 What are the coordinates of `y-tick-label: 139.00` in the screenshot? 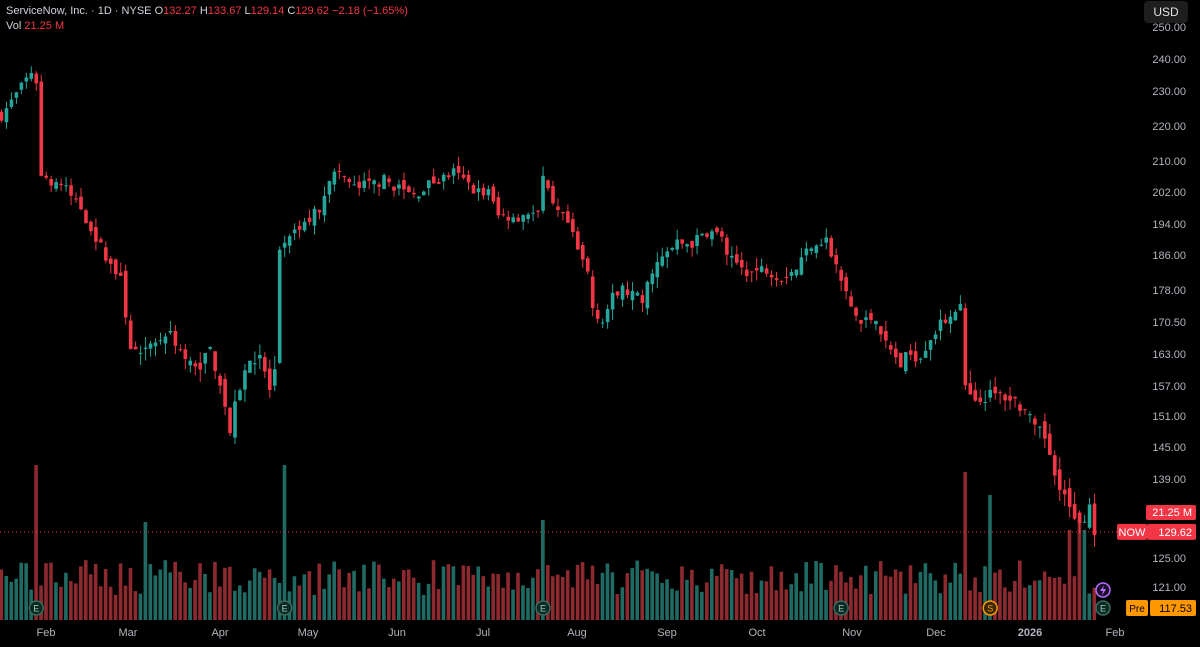 It's located at (1169, 480).